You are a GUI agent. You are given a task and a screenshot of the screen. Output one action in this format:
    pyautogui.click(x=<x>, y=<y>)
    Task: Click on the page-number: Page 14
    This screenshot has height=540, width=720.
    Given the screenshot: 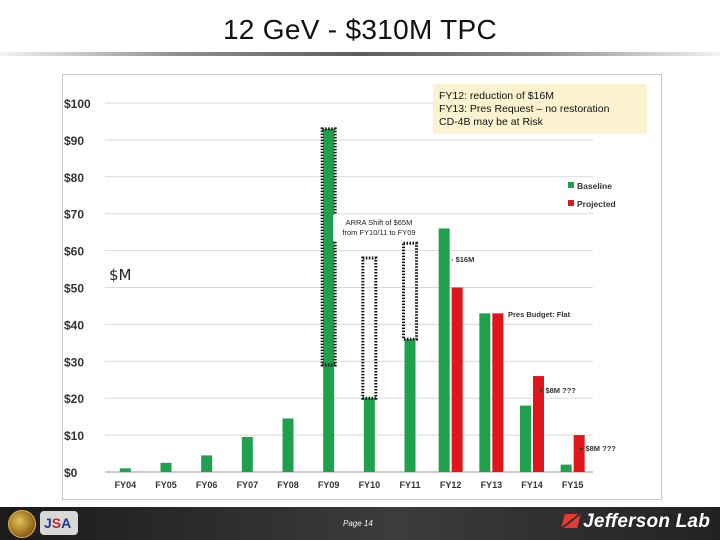 What is the action you would take?
    pyautogui.click(x=358, y=523)
    